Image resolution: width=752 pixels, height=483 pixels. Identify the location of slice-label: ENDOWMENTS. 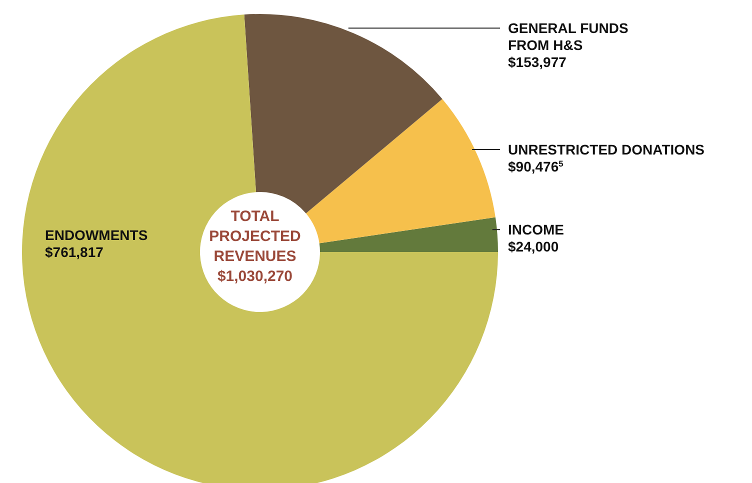
(96, 235).